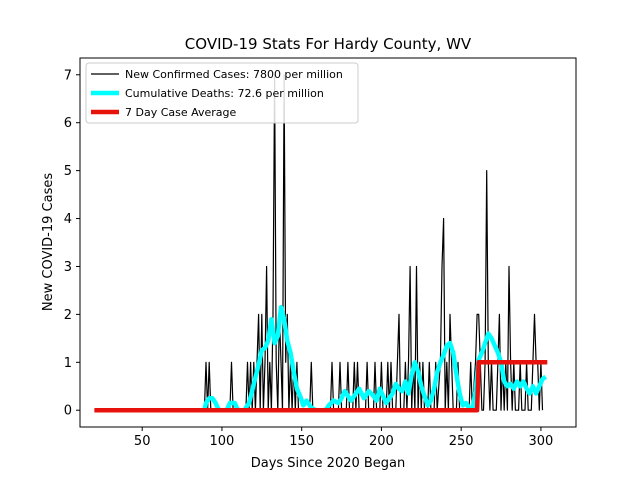  What do you see at coordinates (72, 243) in the screenshot?
I see `y-axis: 0 1 2 3 4 5 6 7` at bounding box center [72, 243].